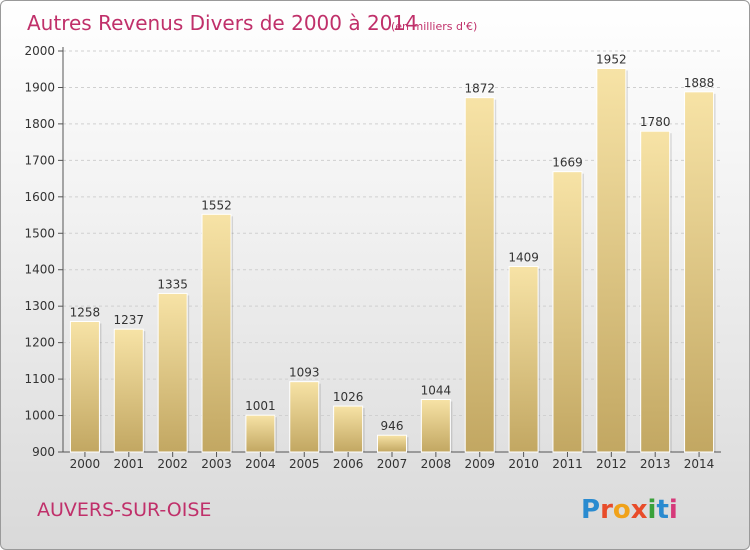  What do you see at coordinates (479, 464) in the screenshot?
I see `x-tick-label: 2009` at bounding box center [479, 464].